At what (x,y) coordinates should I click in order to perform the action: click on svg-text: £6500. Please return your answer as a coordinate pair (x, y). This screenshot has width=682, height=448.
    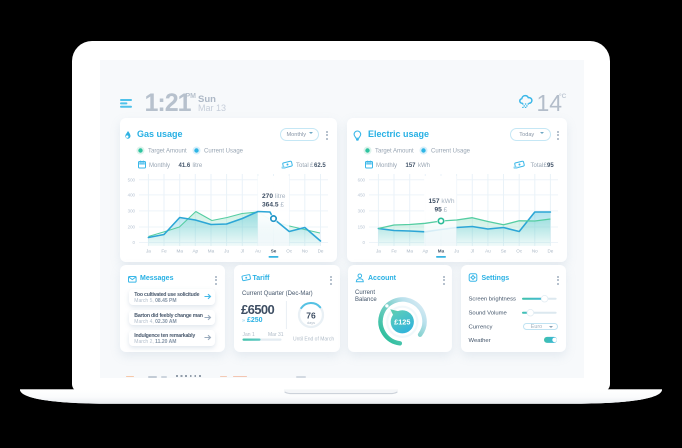
    Looking at the image, I should click on (258, 309).